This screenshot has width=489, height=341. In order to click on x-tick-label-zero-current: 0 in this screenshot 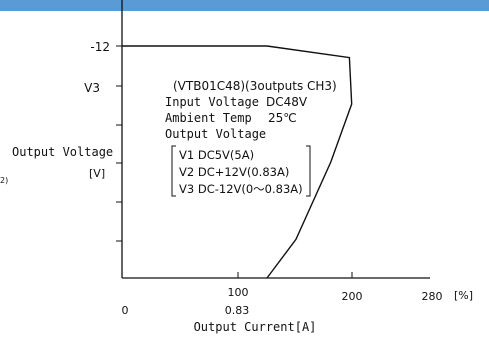, I will do `click(125, 310)`.